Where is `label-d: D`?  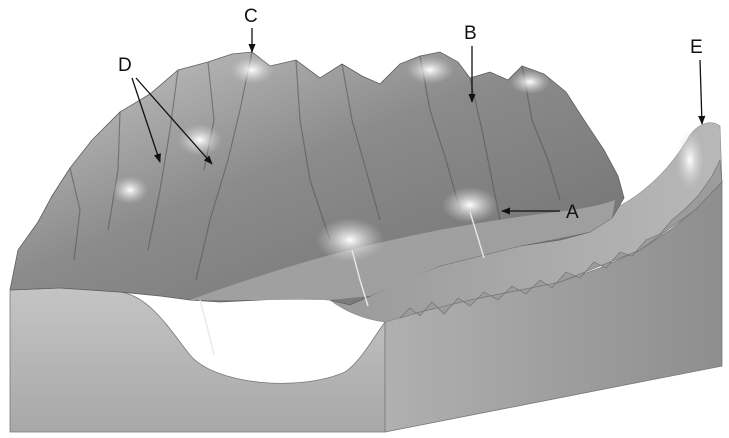
label-d: D is located at coordinates (125, 65).